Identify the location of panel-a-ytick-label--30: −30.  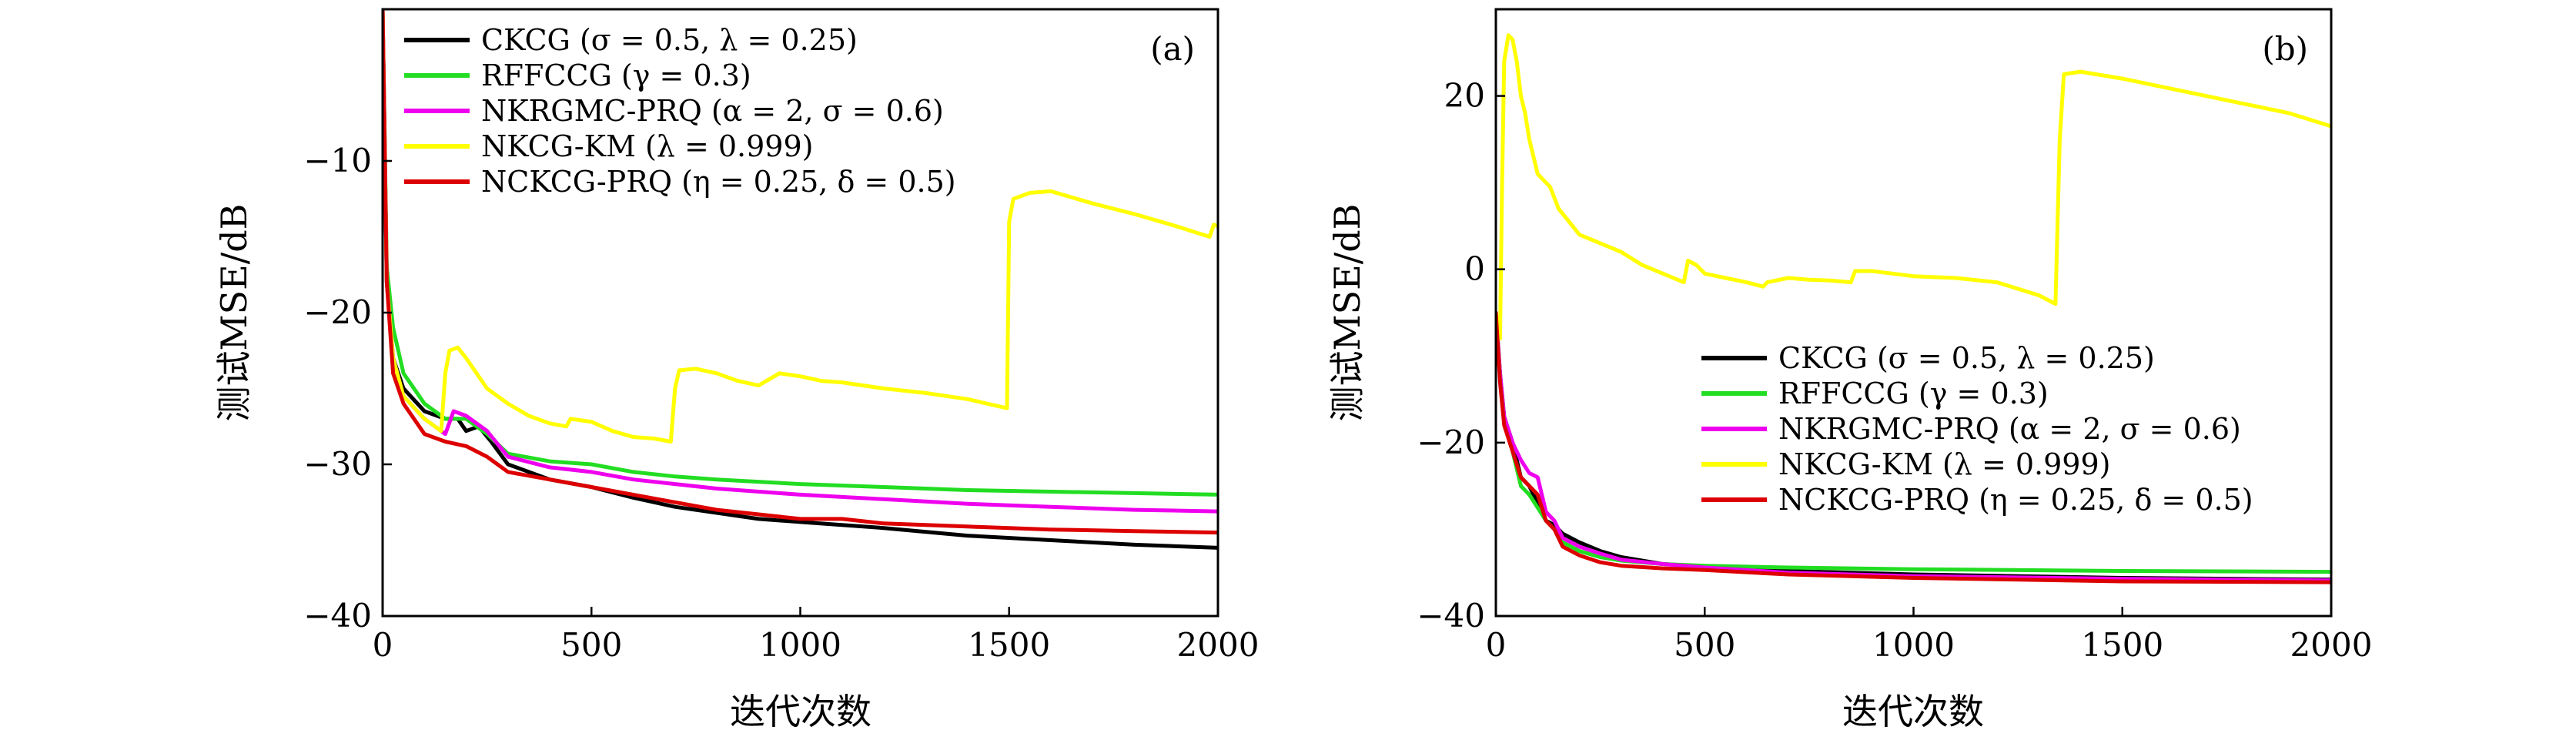
(337, 464).